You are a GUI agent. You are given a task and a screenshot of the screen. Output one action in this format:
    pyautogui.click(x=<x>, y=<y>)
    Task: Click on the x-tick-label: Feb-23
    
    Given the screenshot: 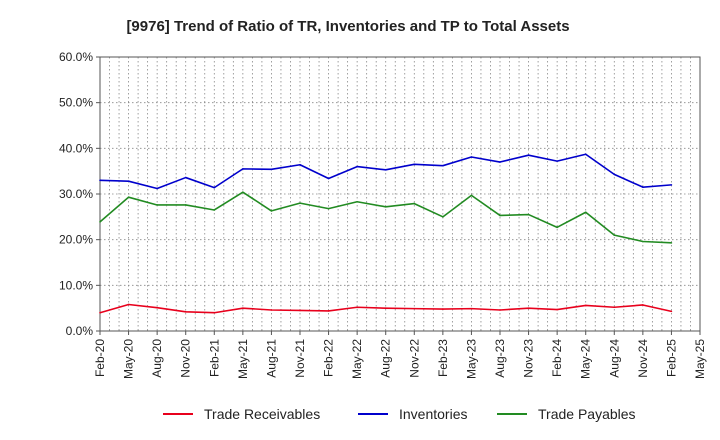 What is the action you would take?
    pyautogui.click(x=443, y=358)
    